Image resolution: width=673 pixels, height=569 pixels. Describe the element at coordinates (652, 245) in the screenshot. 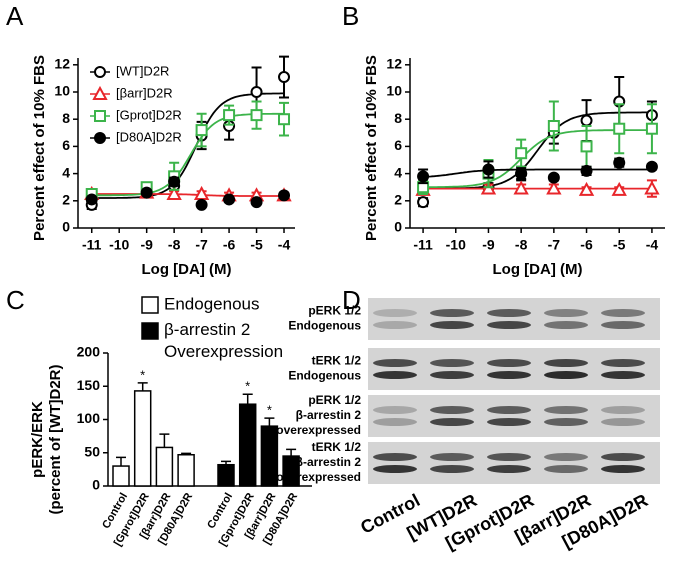

I see `x-tick-label: -4` at that location.